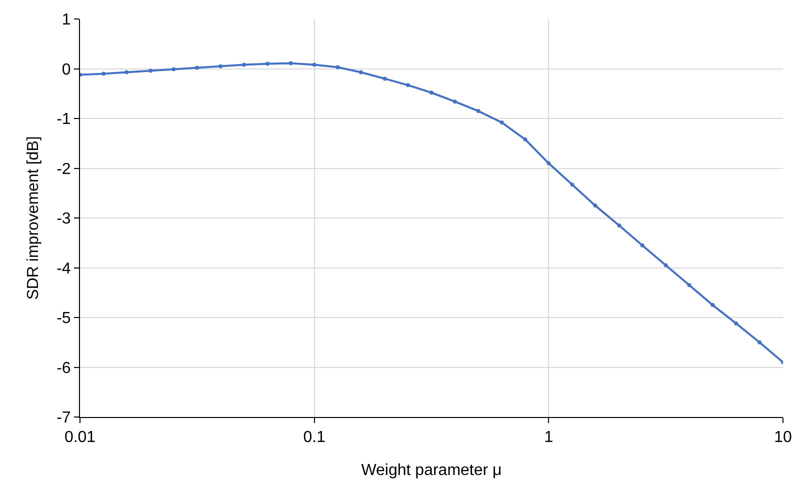 This screenshot has width=804, height=485. What do you see at coordinates (431, 470) in the screenshot?
I see `x-axis-title: Weight parameter μ` at bounding box center [431, 470].